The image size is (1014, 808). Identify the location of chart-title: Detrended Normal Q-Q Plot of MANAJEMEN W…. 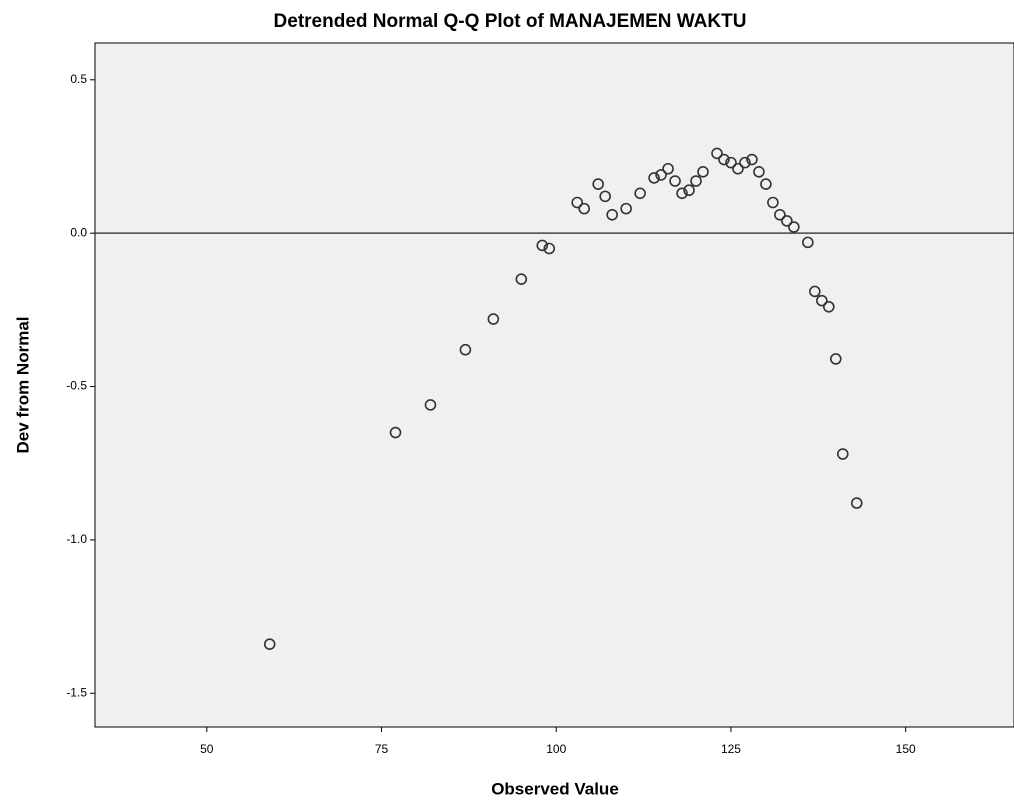
(510, 21).